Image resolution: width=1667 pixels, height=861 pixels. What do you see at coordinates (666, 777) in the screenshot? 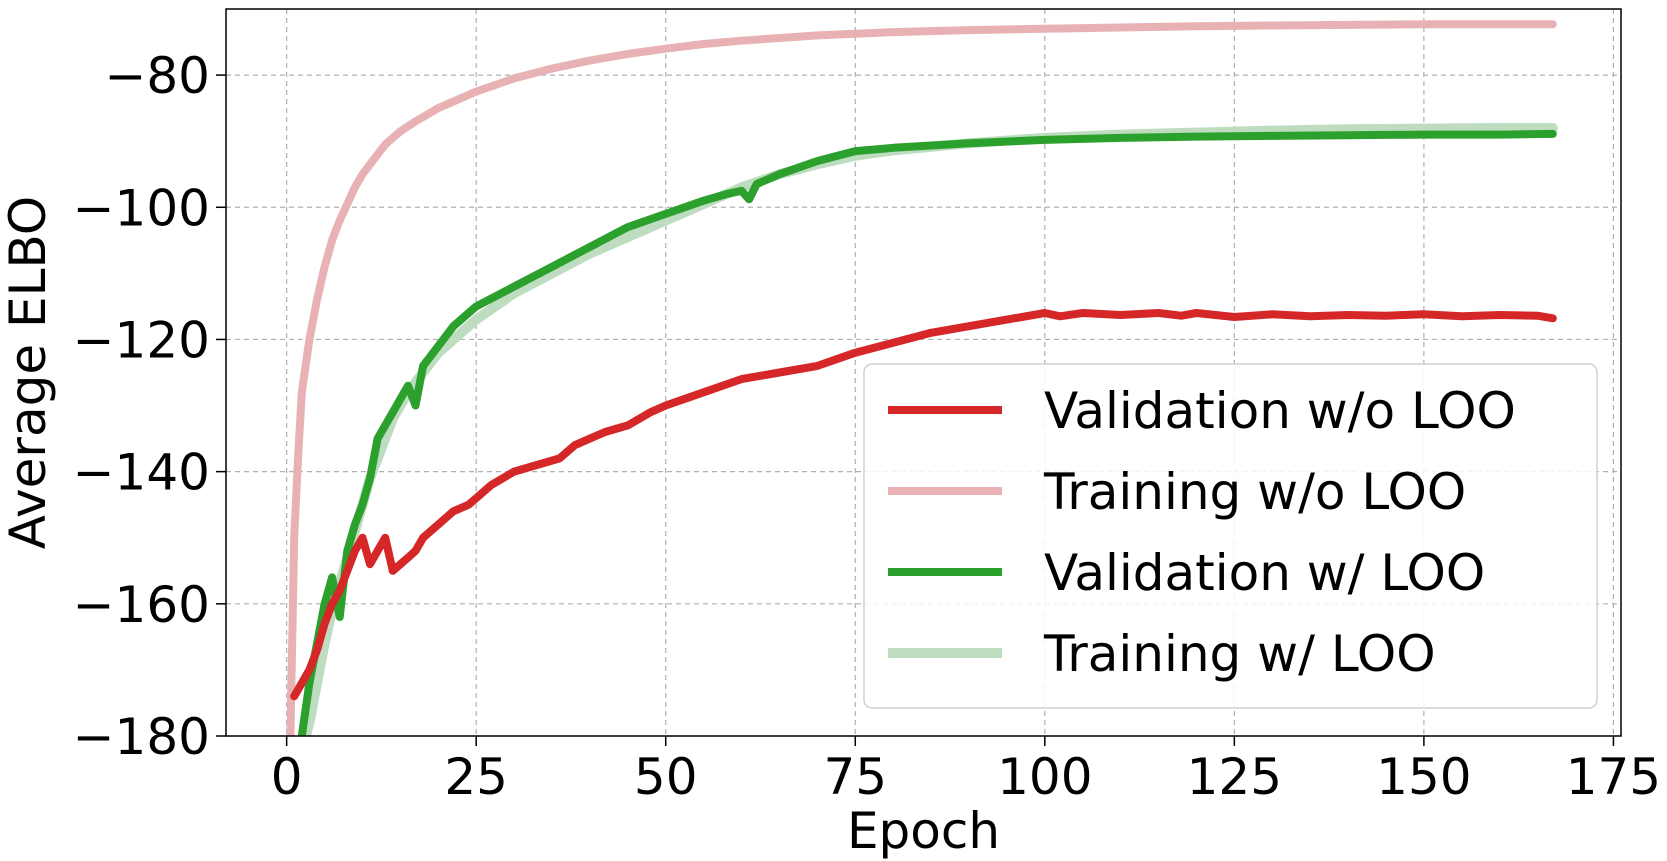
I see `x-tick-label: 50` at bounding box center [666, 777].